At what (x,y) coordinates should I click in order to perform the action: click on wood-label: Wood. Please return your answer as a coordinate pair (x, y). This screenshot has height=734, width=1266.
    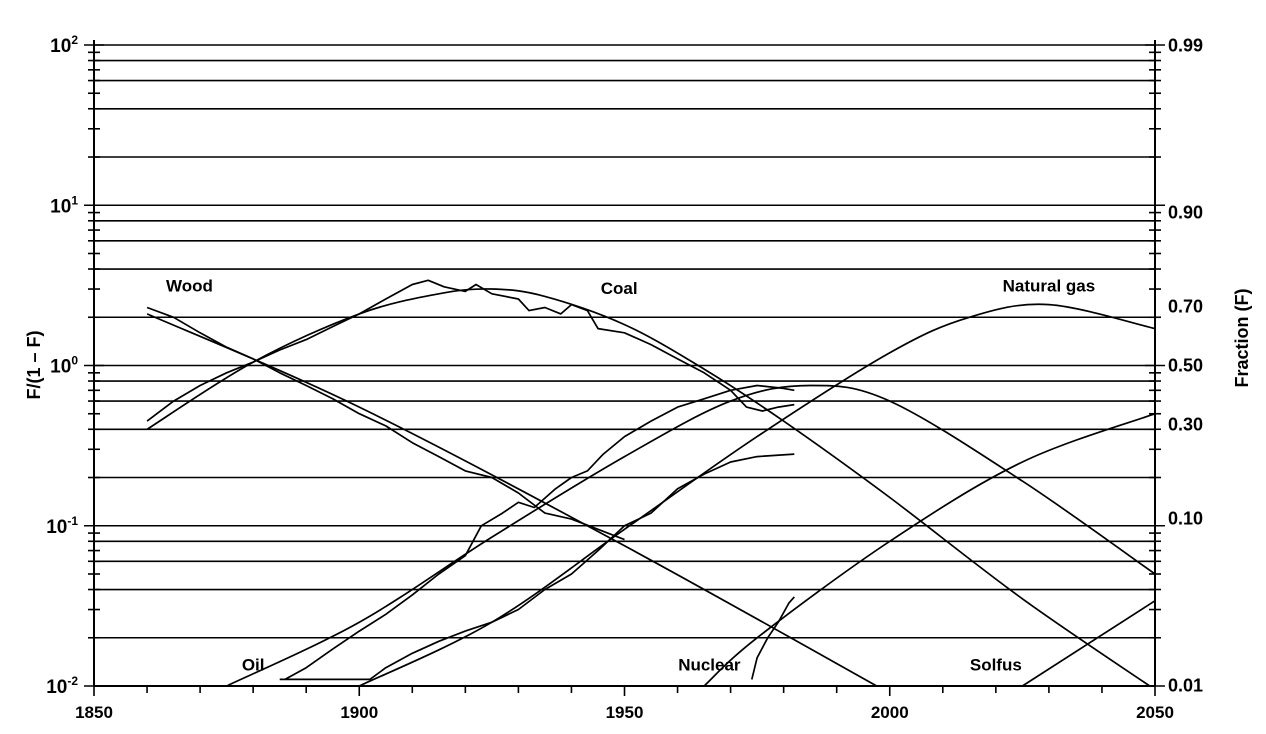
    Looking at the image, I should click on (189, 285).